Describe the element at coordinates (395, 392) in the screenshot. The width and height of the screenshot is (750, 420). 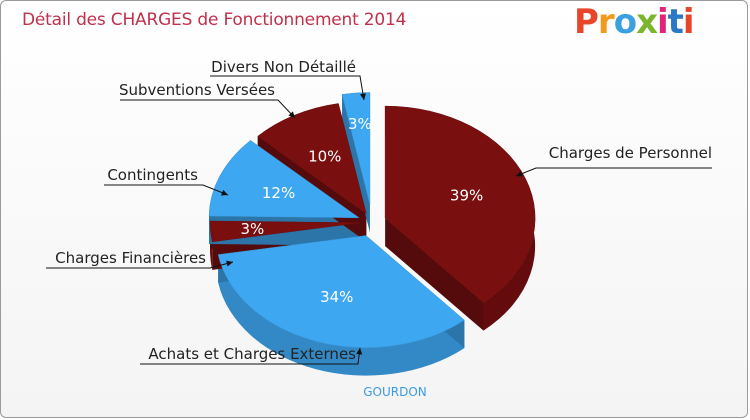
I see `city-name: GOURDON` at that location.